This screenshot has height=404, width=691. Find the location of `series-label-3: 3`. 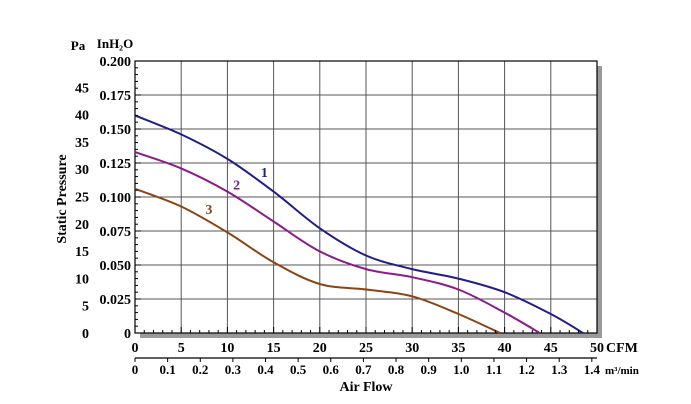

series-label-3: 3 is located at coordinates (208, 210).